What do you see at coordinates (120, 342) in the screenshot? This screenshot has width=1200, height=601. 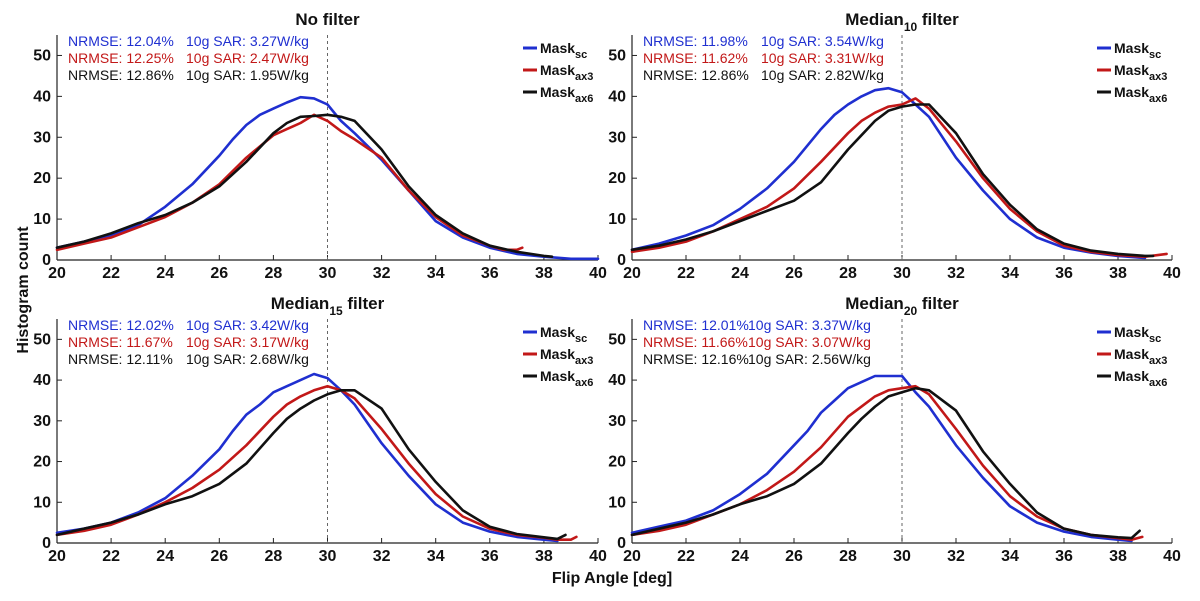 I see `nrmse-text: NRMSE: 11.67%` at bounding box center [120, 342].